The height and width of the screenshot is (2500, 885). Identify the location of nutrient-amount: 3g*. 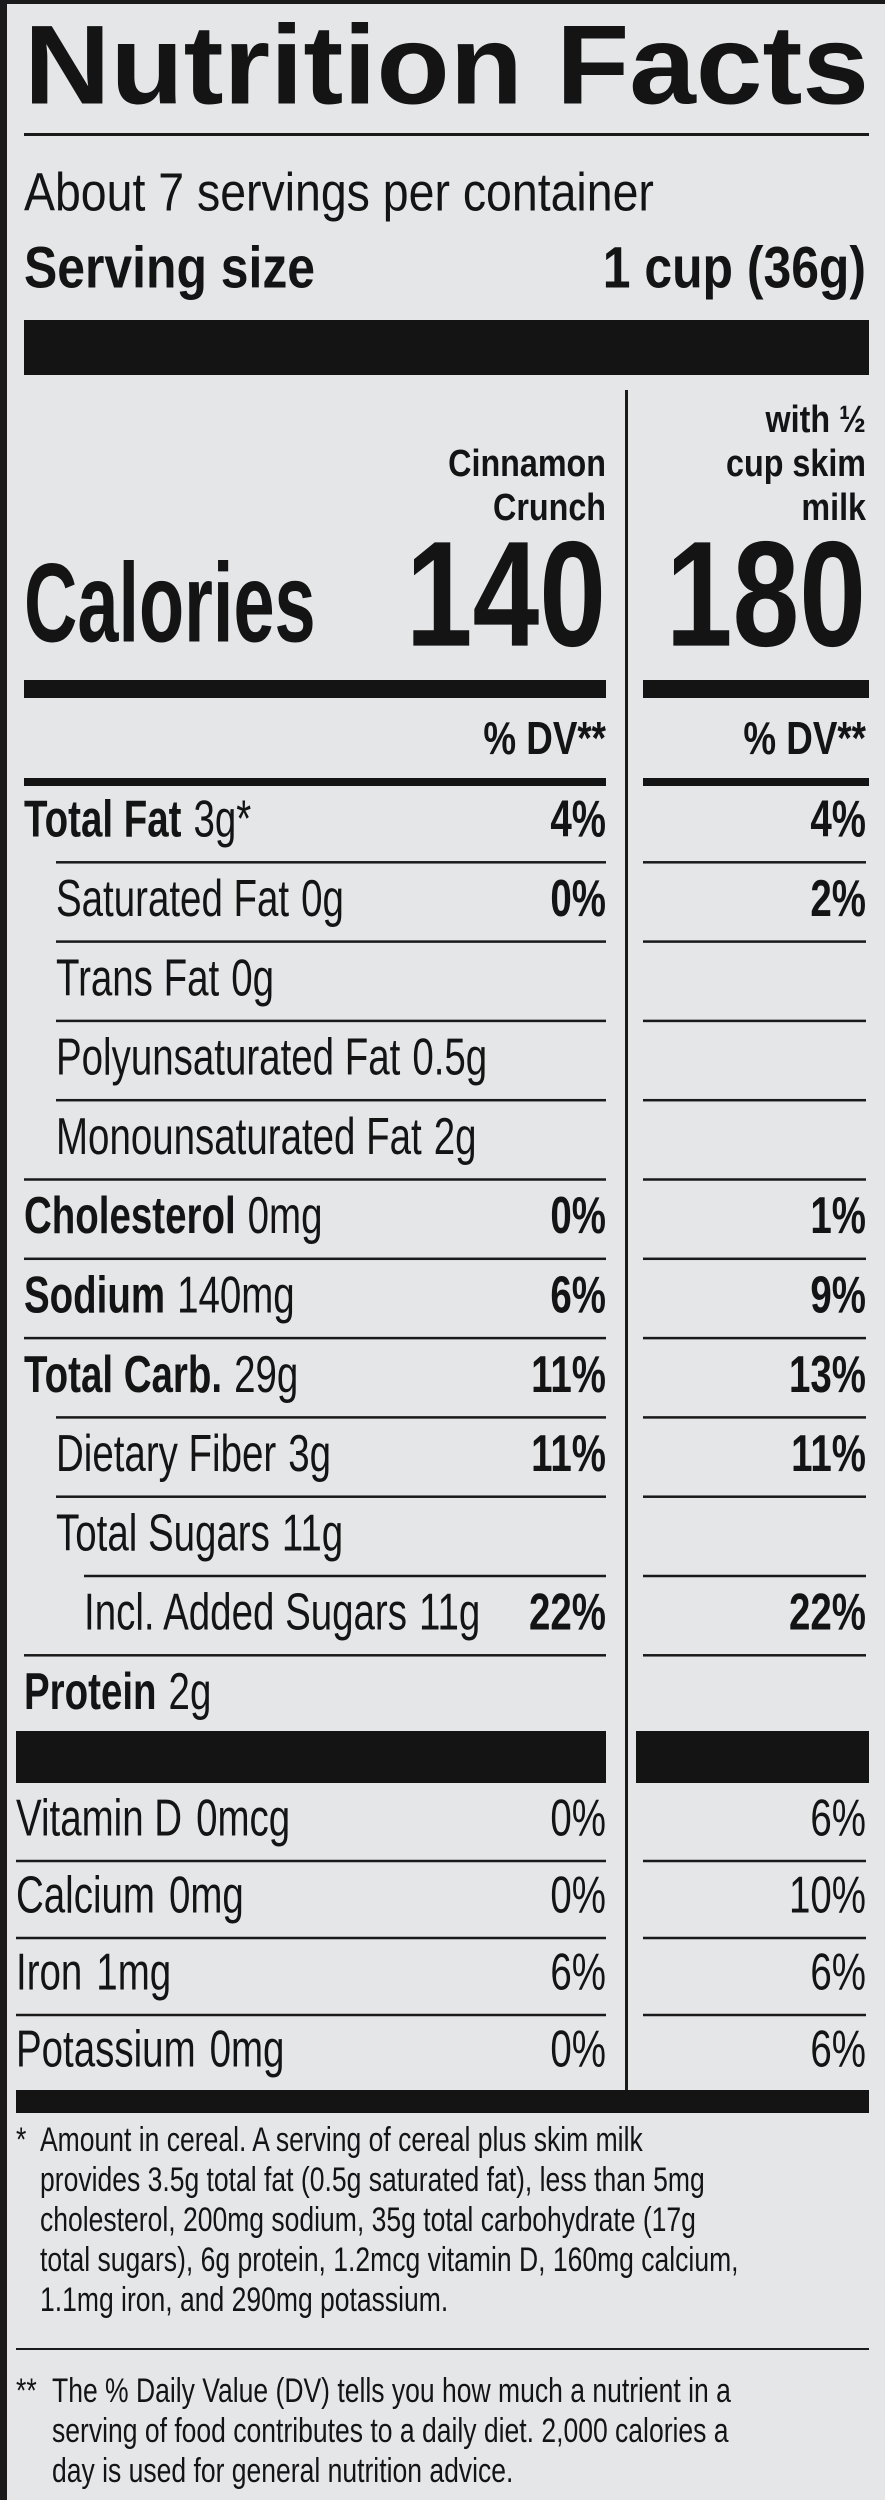
(222, 819).